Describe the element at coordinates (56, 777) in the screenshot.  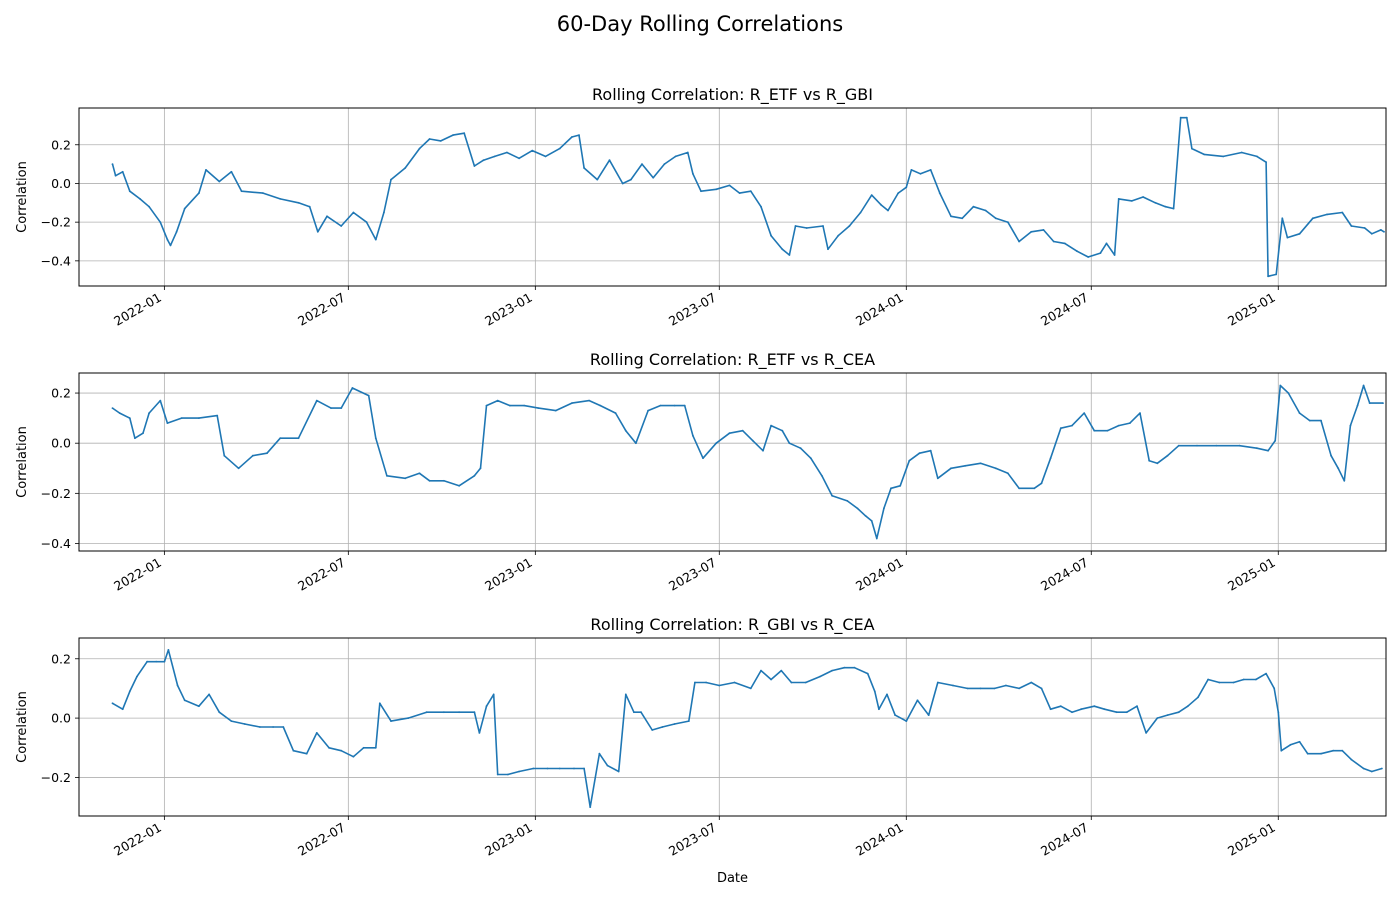
I see `y-tick-label: −0.2` at that location.